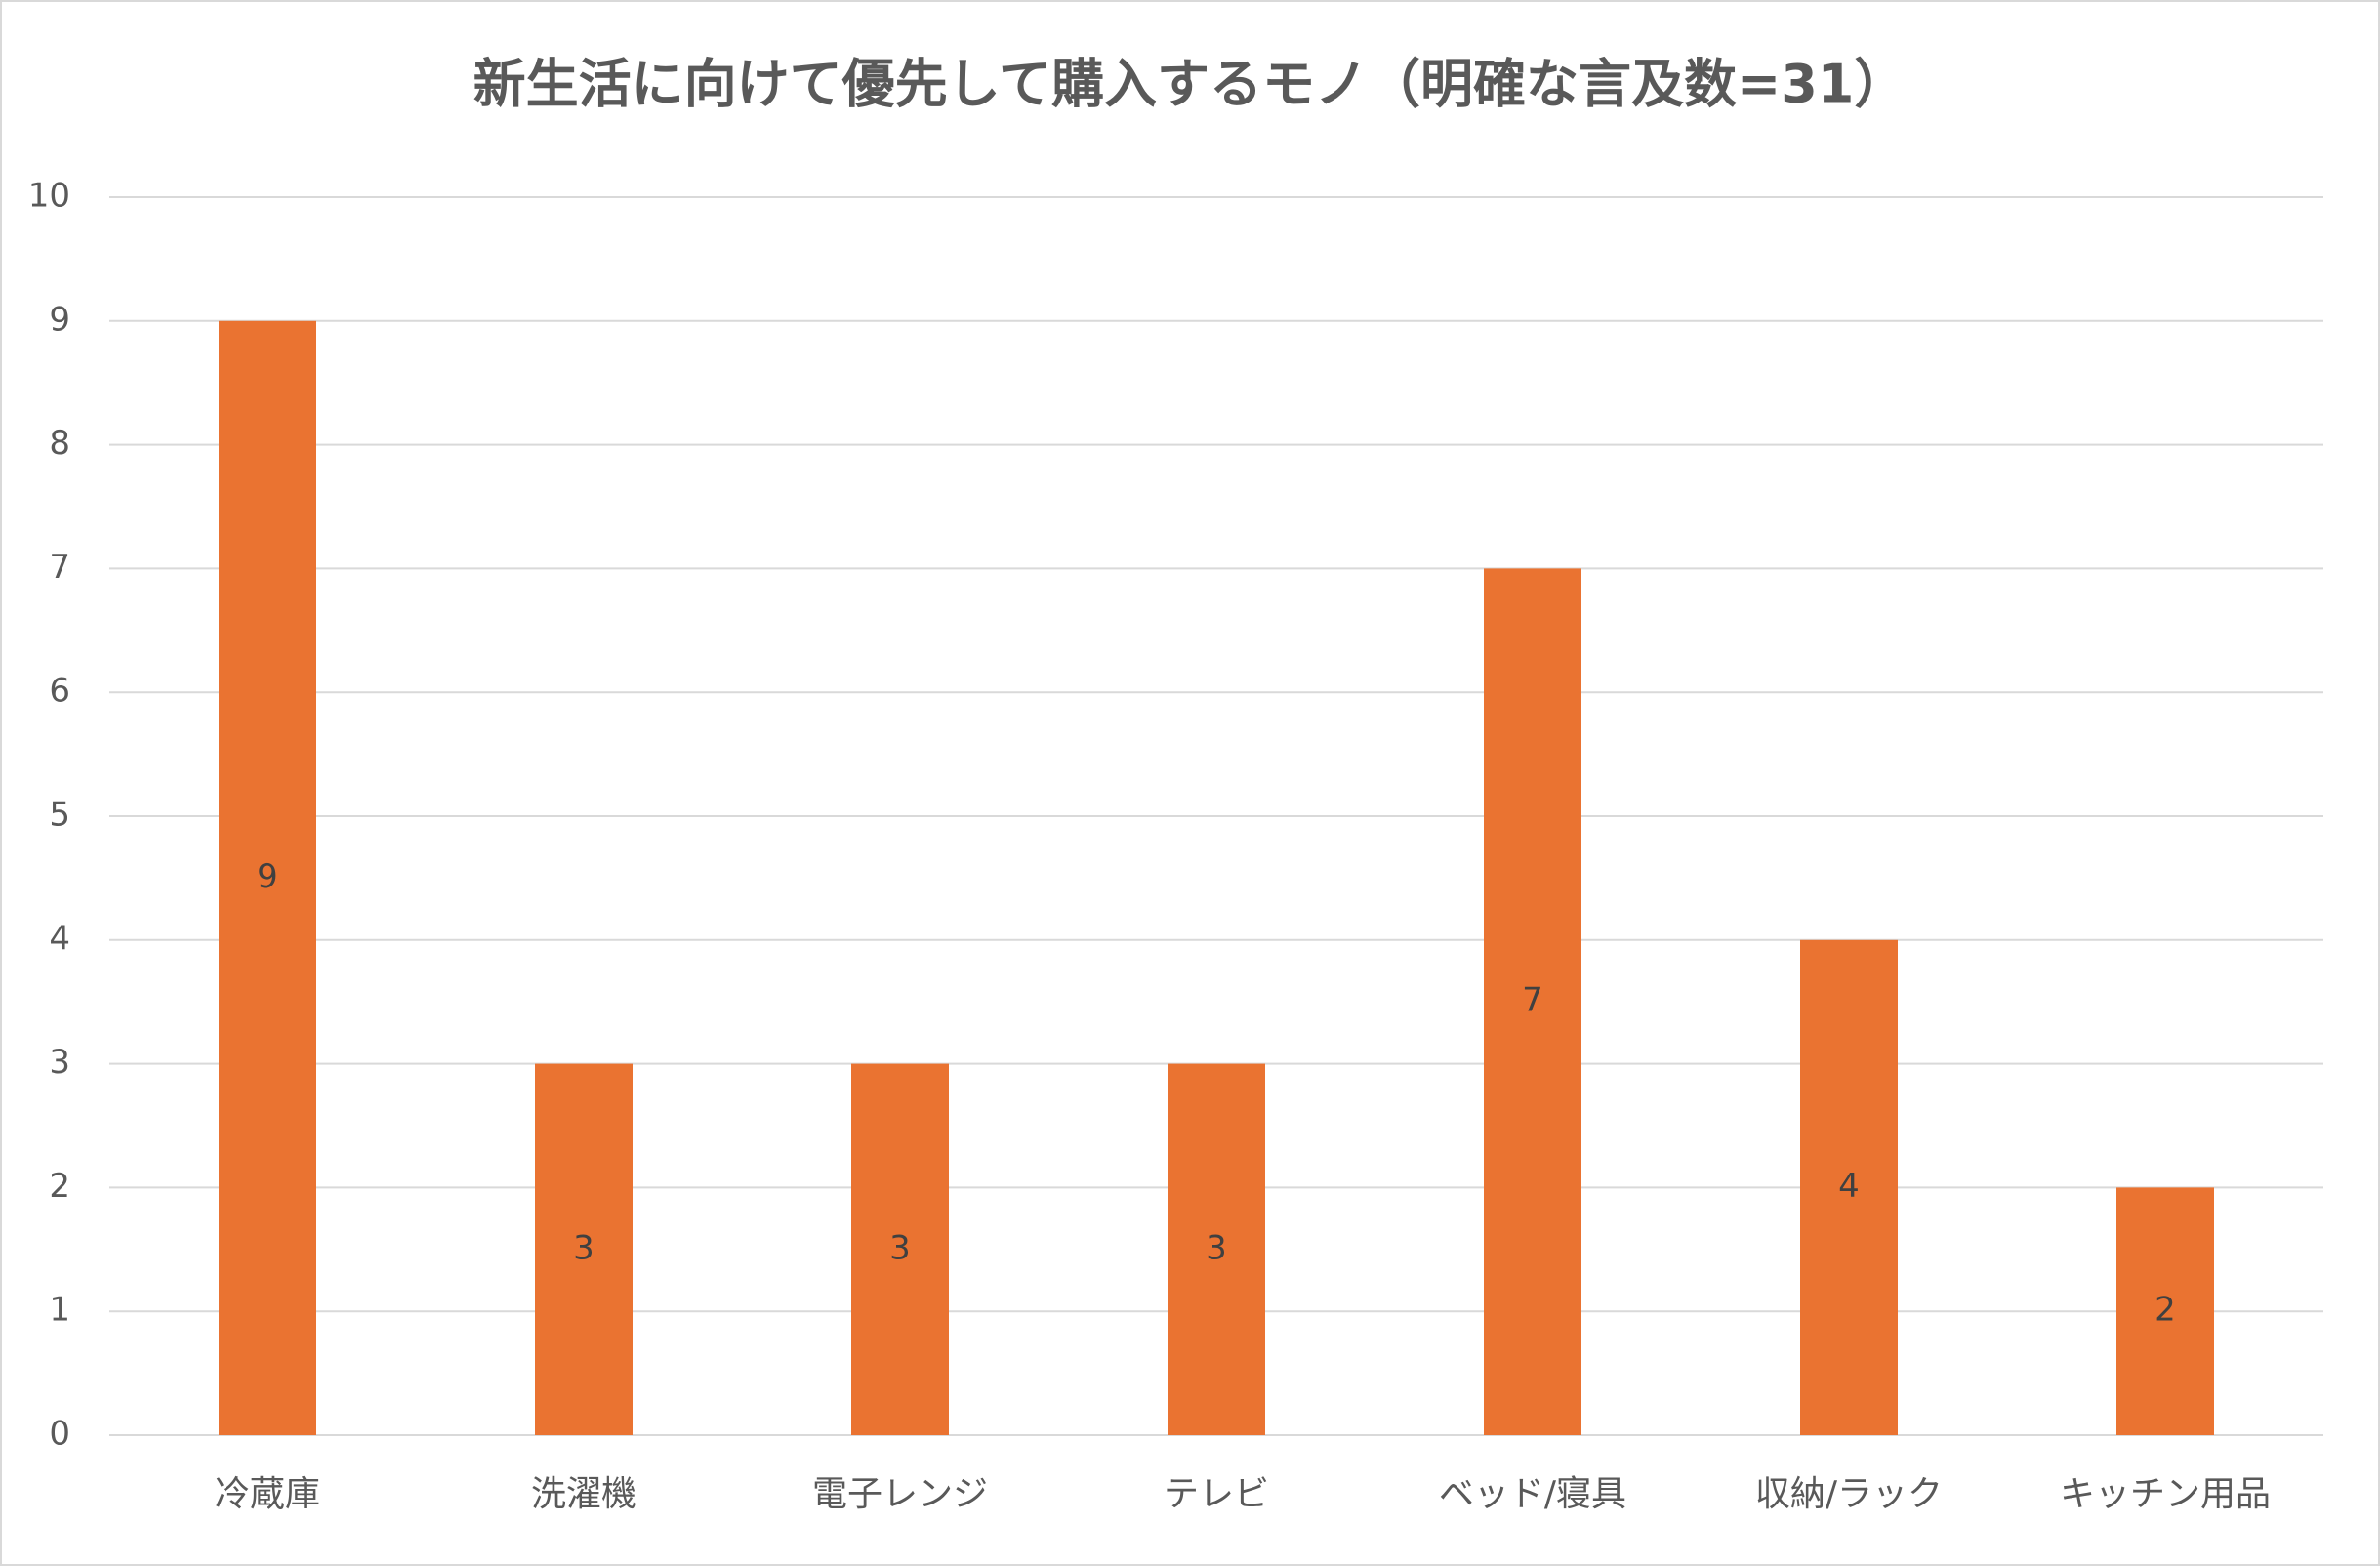  What do you see at coordinates (583, 1494) in the screenshot?
I see `x-tick-label: 洗濯機` at bounding box center [583, 1494].